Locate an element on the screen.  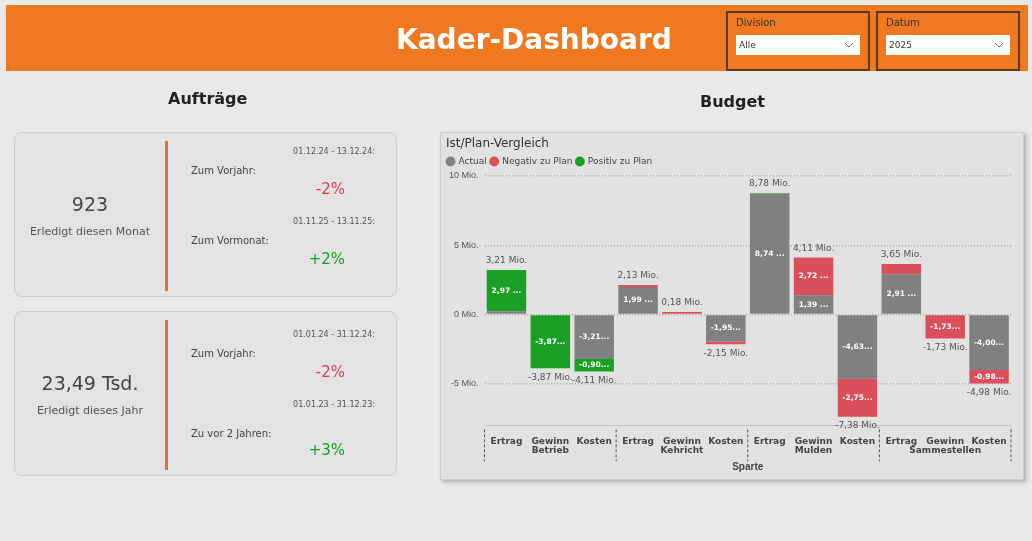
total-label: -1,73 Mio. is located at coordinates (945, 346).